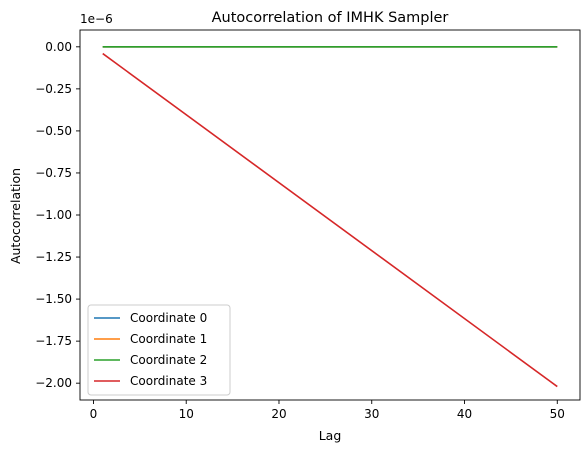 This screenshot has height=453, width=587. I want to click on legend-label: Coordinate 2, so click(168, 360).